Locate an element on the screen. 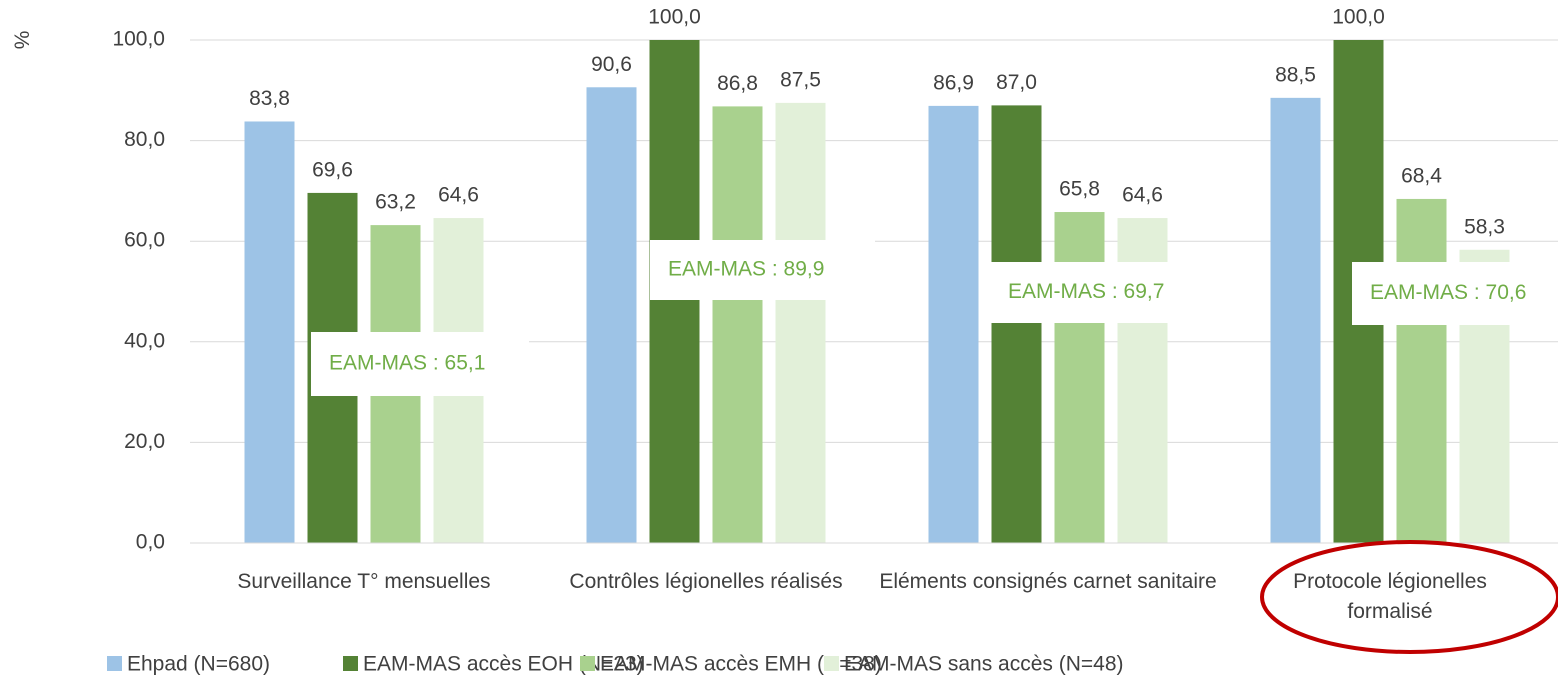  annotation: EAM-MAS : 70,6 is located at coordinates (1448, 292).